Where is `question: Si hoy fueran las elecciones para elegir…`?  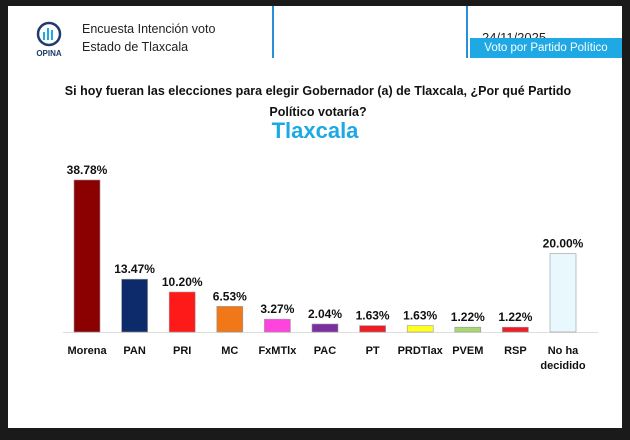 question: Si hoy fueran las elecciones para elegir… is located at coordinates (318, 101).